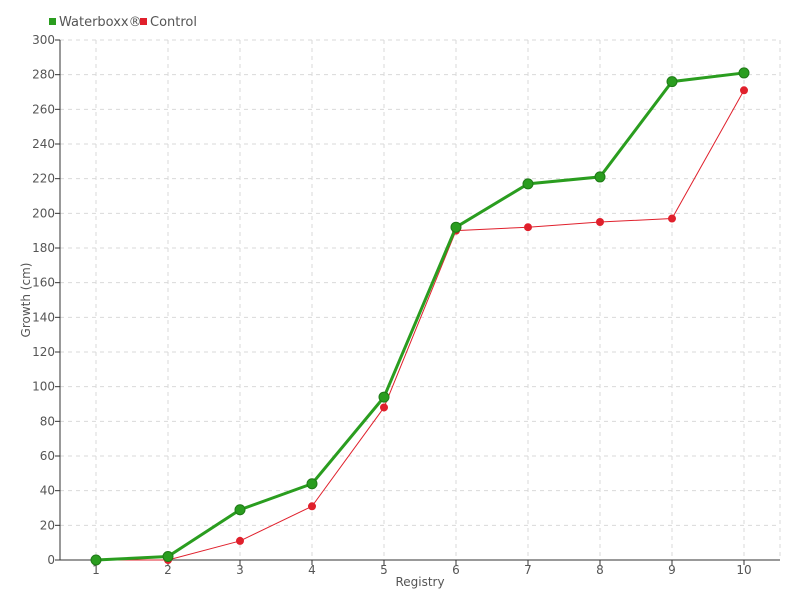  I want to click on y-tick-label: 280, so click(43, 75).